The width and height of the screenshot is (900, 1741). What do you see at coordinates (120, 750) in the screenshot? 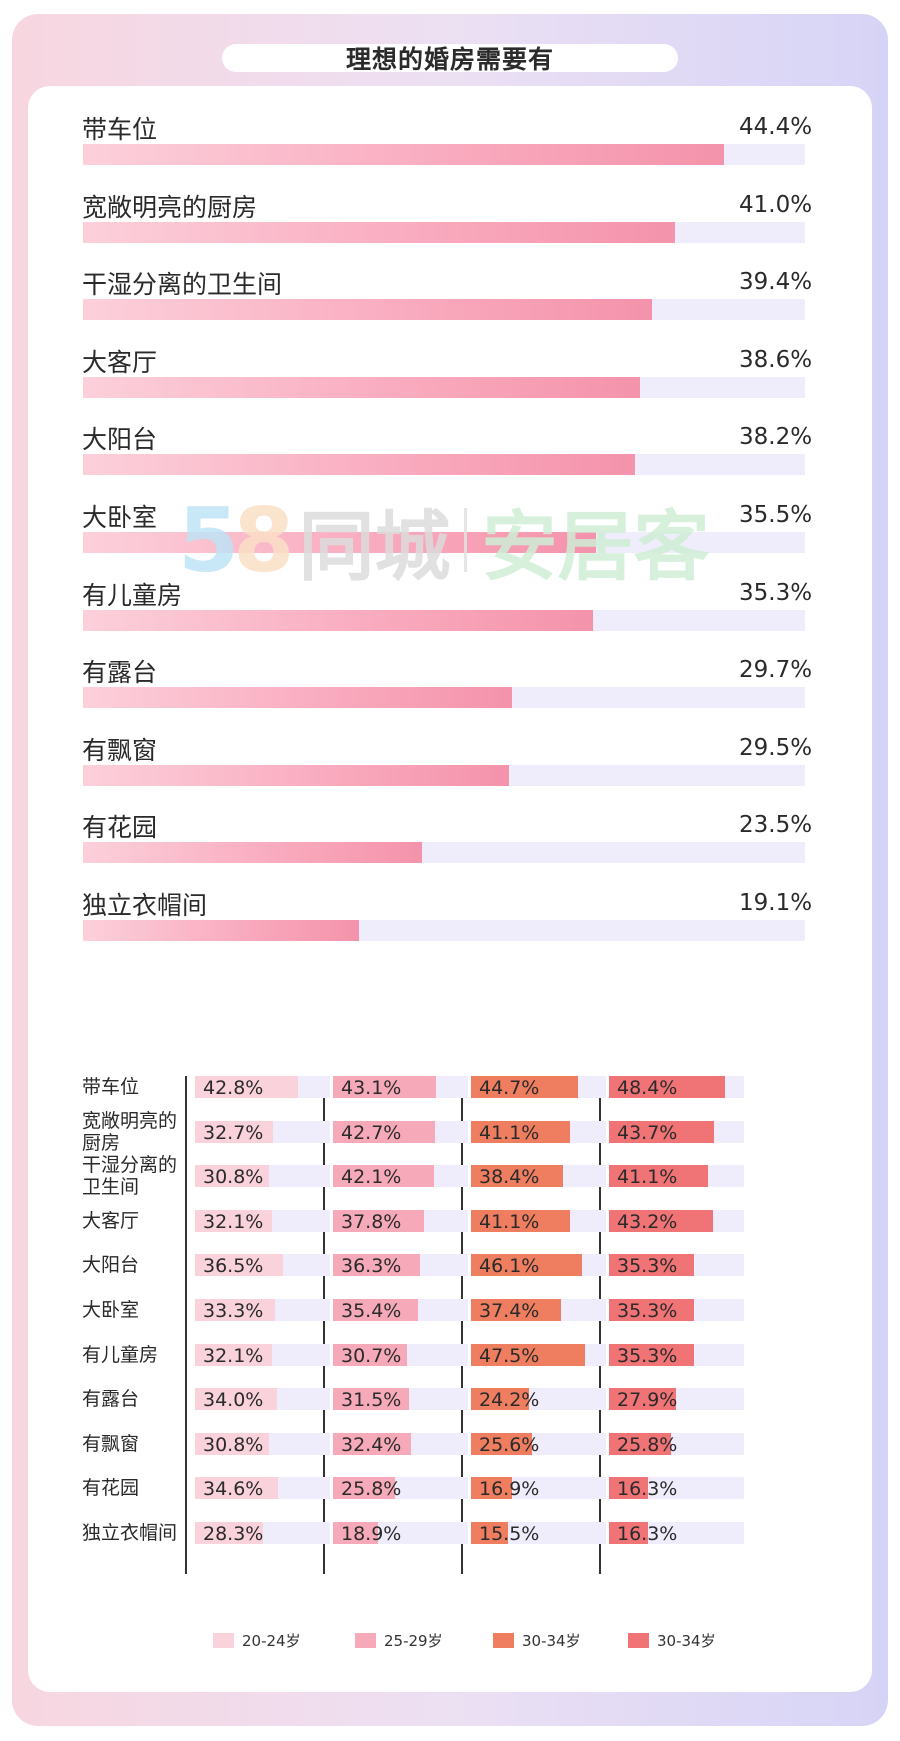
I see `overall-category-label: 有飘窗` at bounding box center [120, 750].